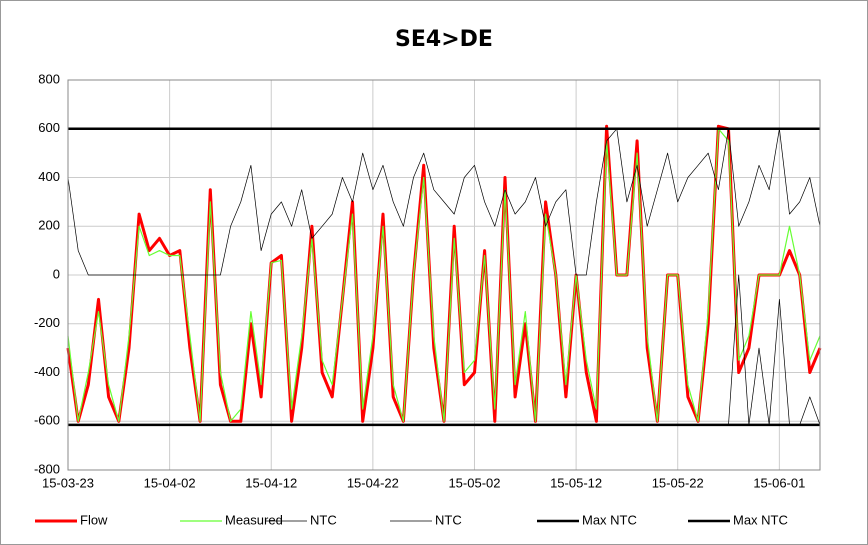  What do you see at coordinates (49, 176) in the screenshot?
I see `y-tick-label: 400` at bounding box center [49, 176].